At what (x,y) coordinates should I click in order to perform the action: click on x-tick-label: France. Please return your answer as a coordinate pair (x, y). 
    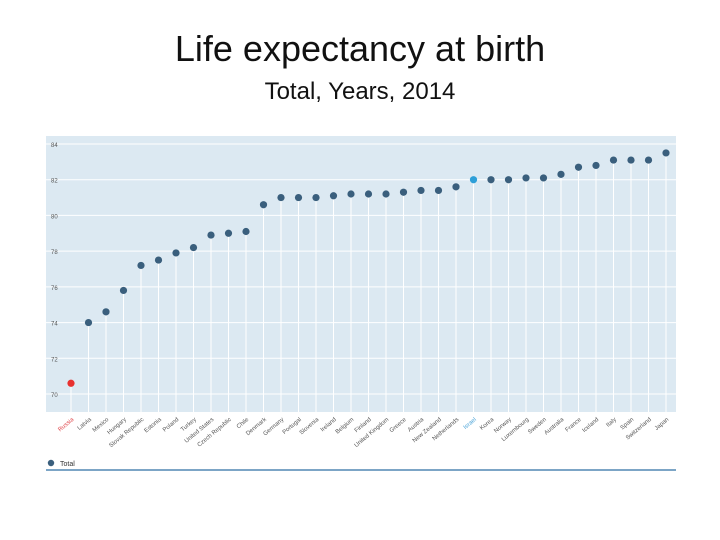
    Looking at the image, I should click on (574, 425).